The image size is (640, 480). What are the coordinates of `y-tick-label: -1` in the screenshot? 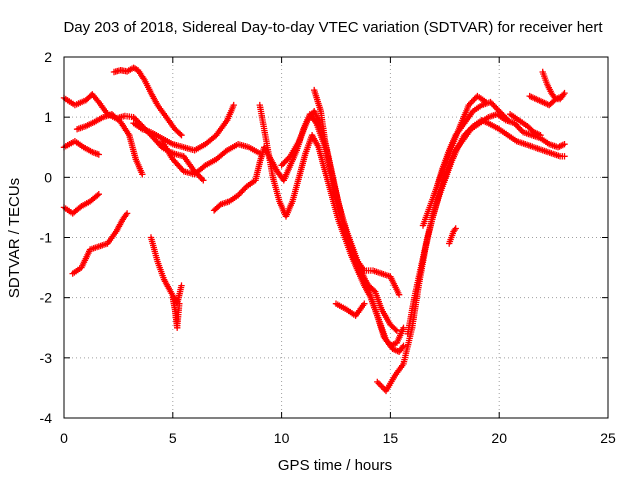 It's located at (46, 238).